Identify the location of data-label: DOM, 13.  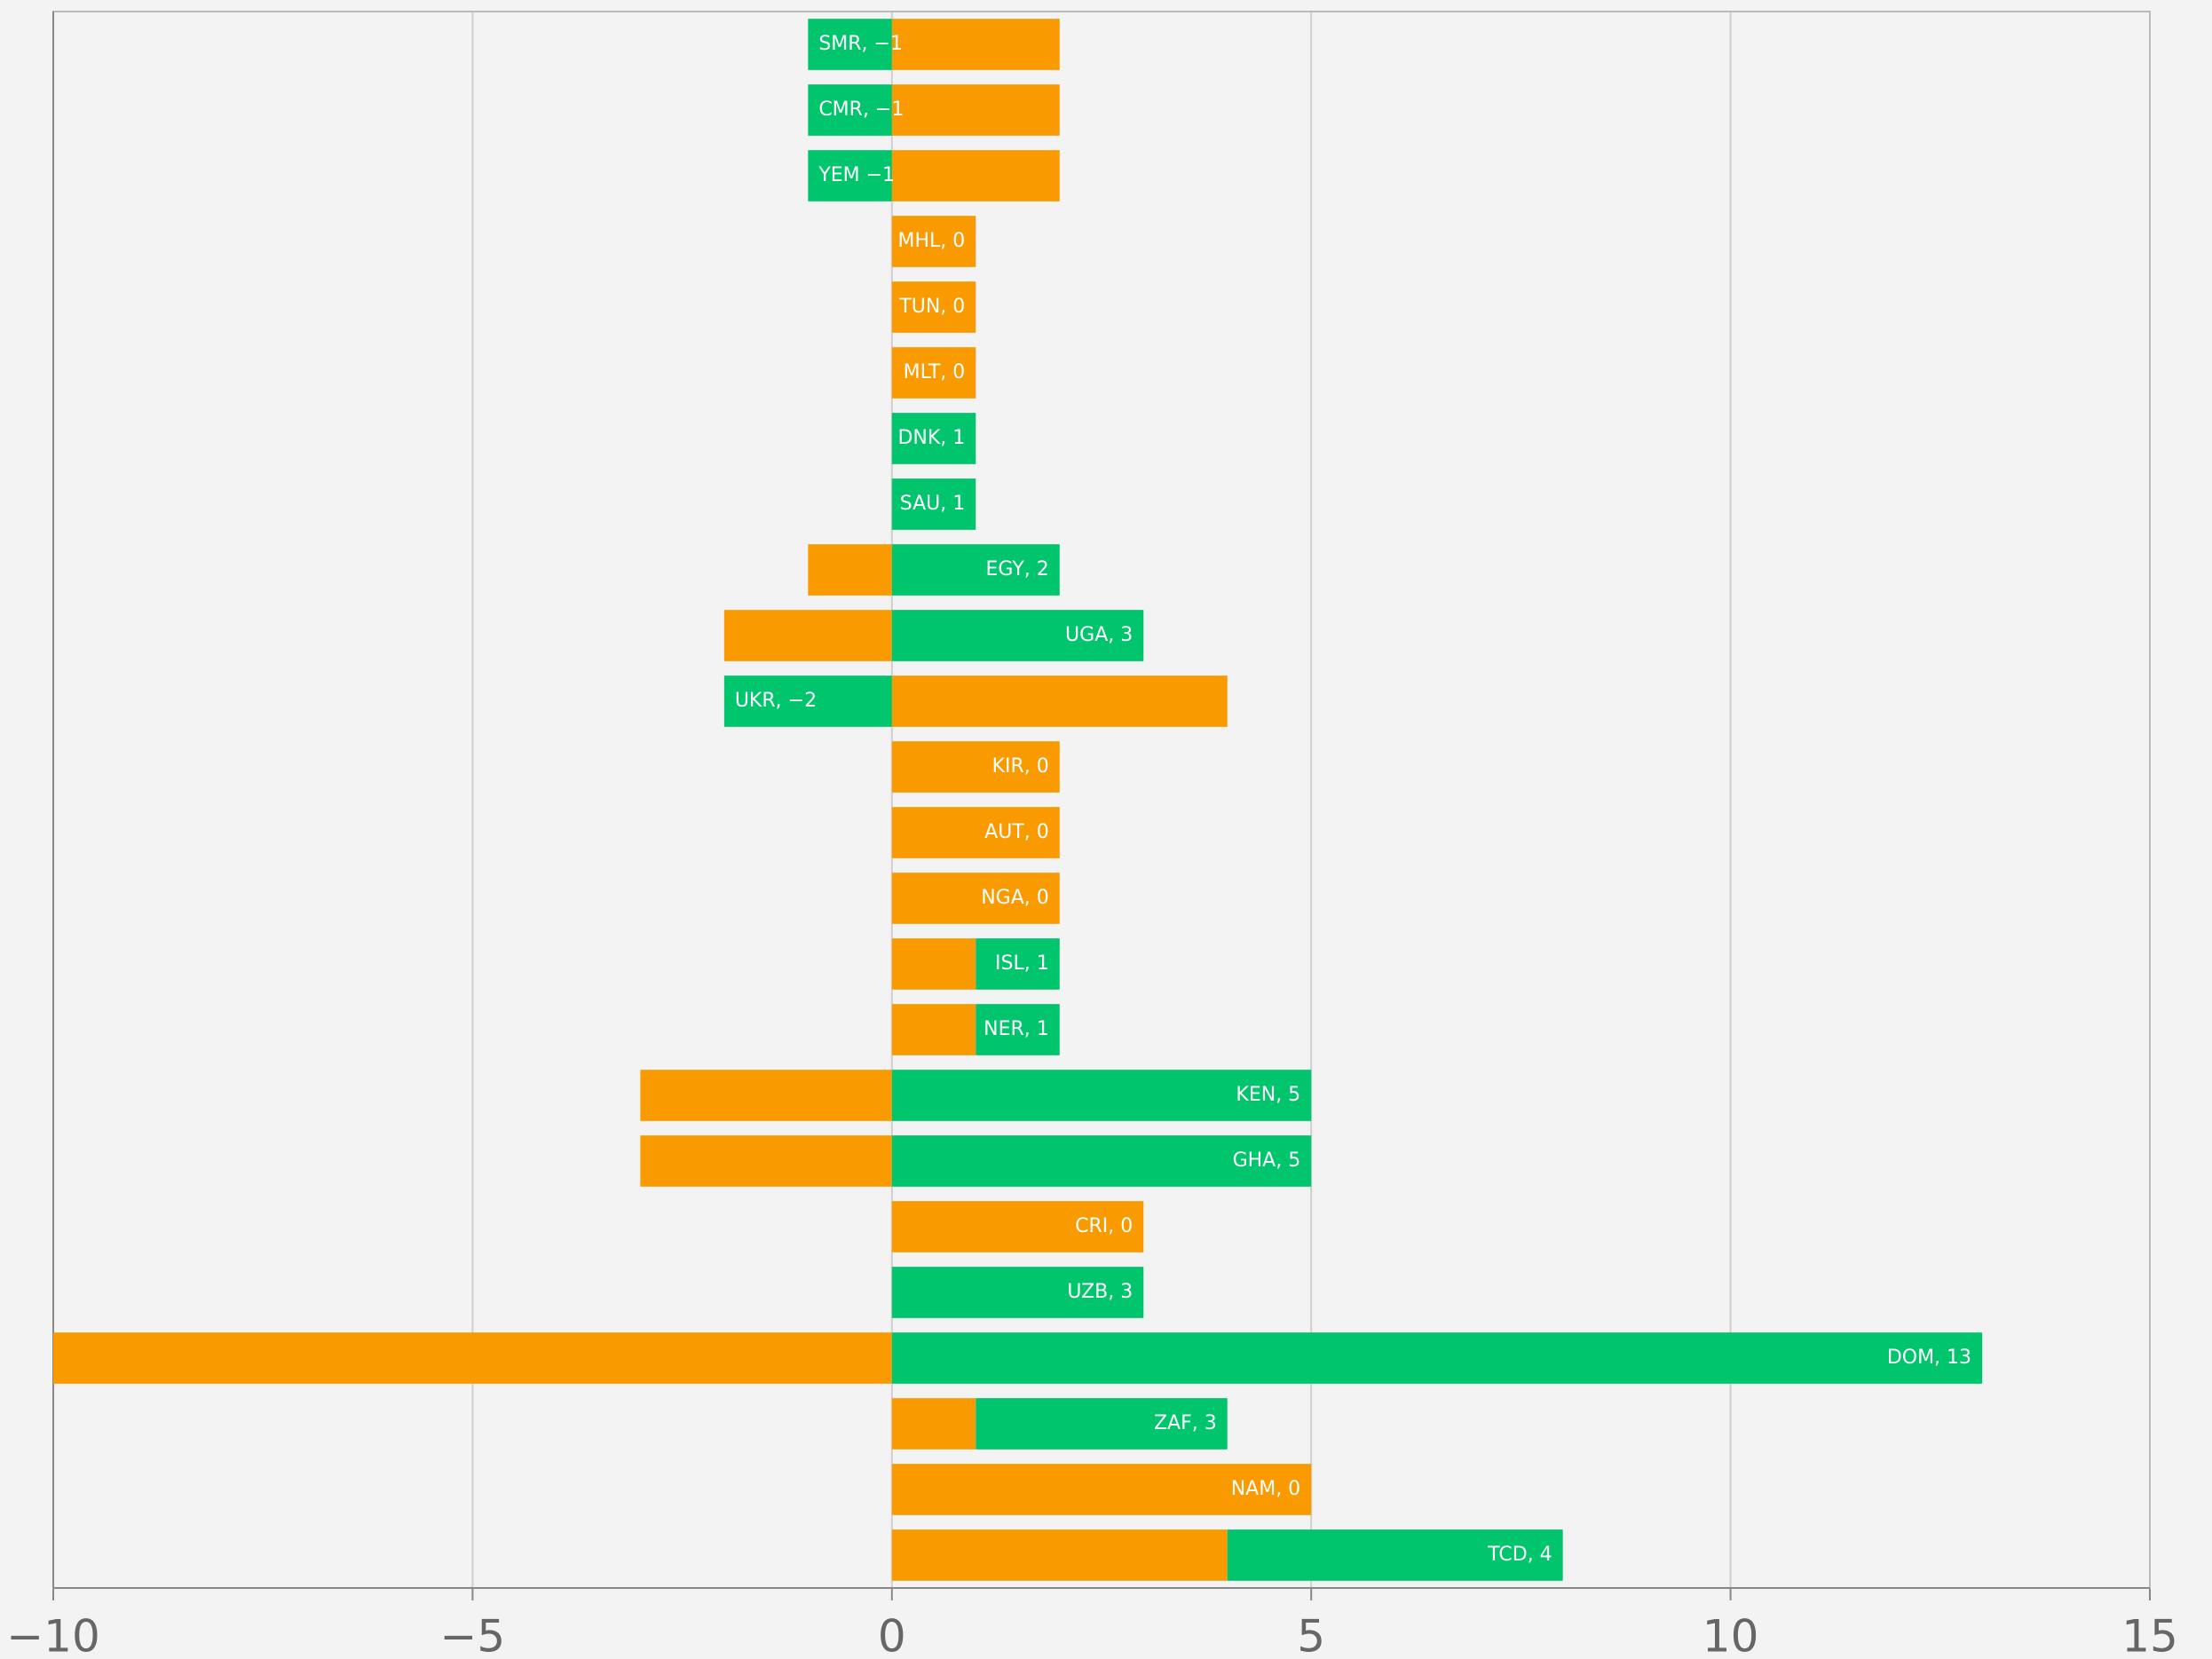
(1929, 1358).